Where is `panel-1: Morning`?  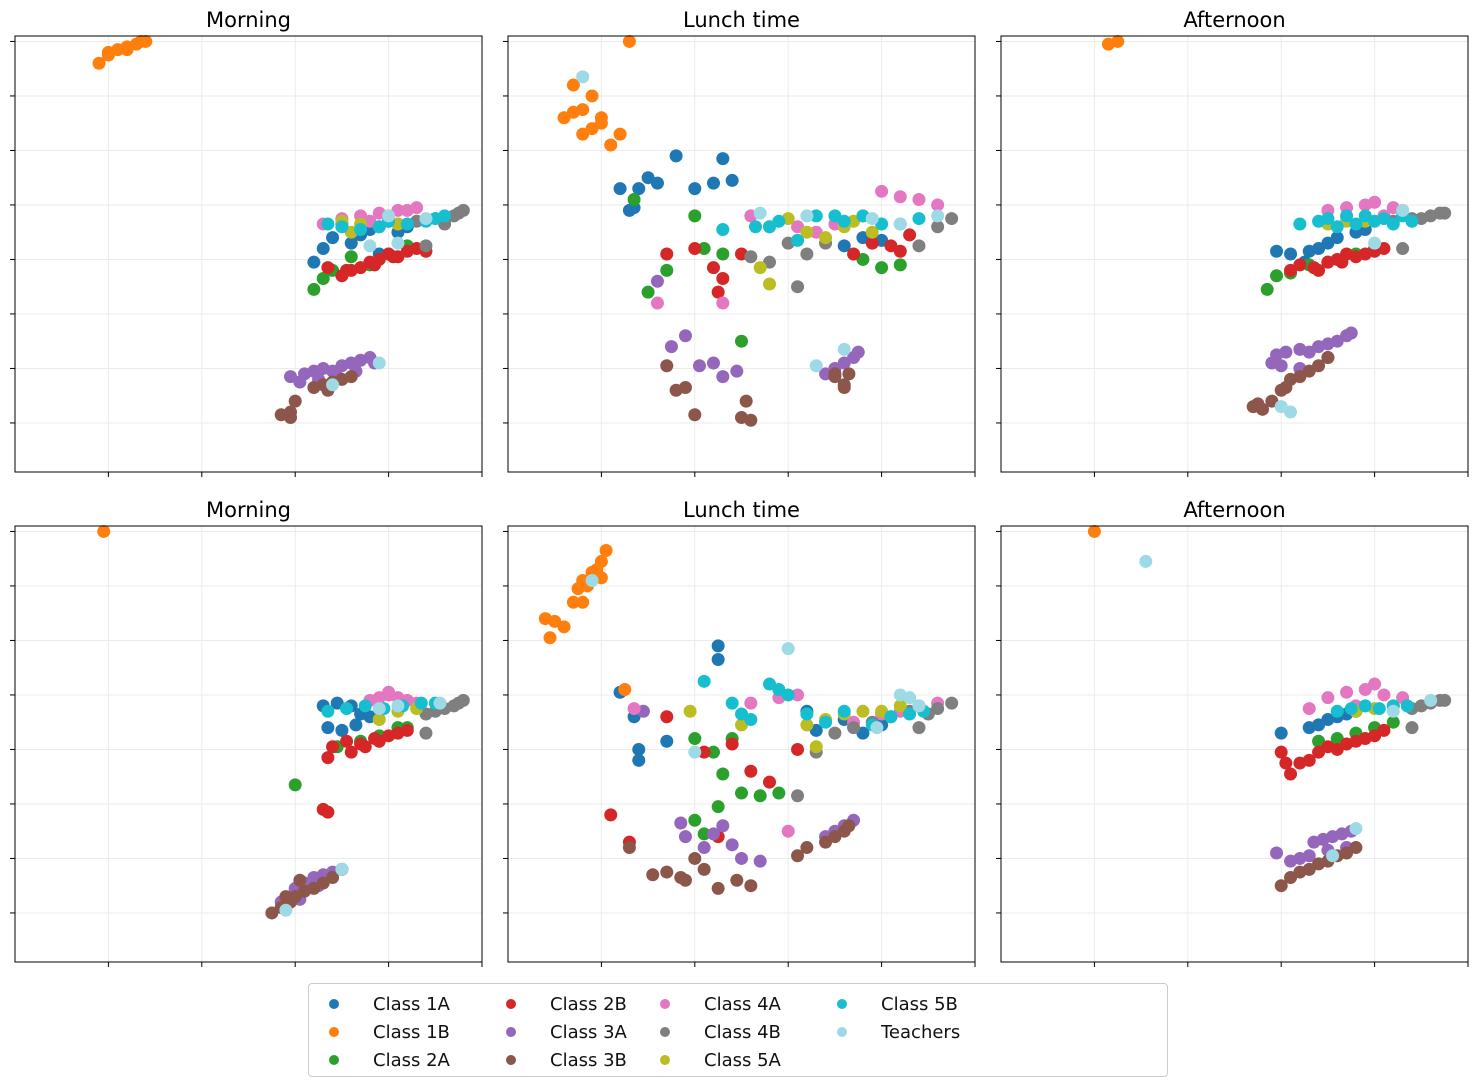 panel-1: Morning is located at coordinates (246, 242).